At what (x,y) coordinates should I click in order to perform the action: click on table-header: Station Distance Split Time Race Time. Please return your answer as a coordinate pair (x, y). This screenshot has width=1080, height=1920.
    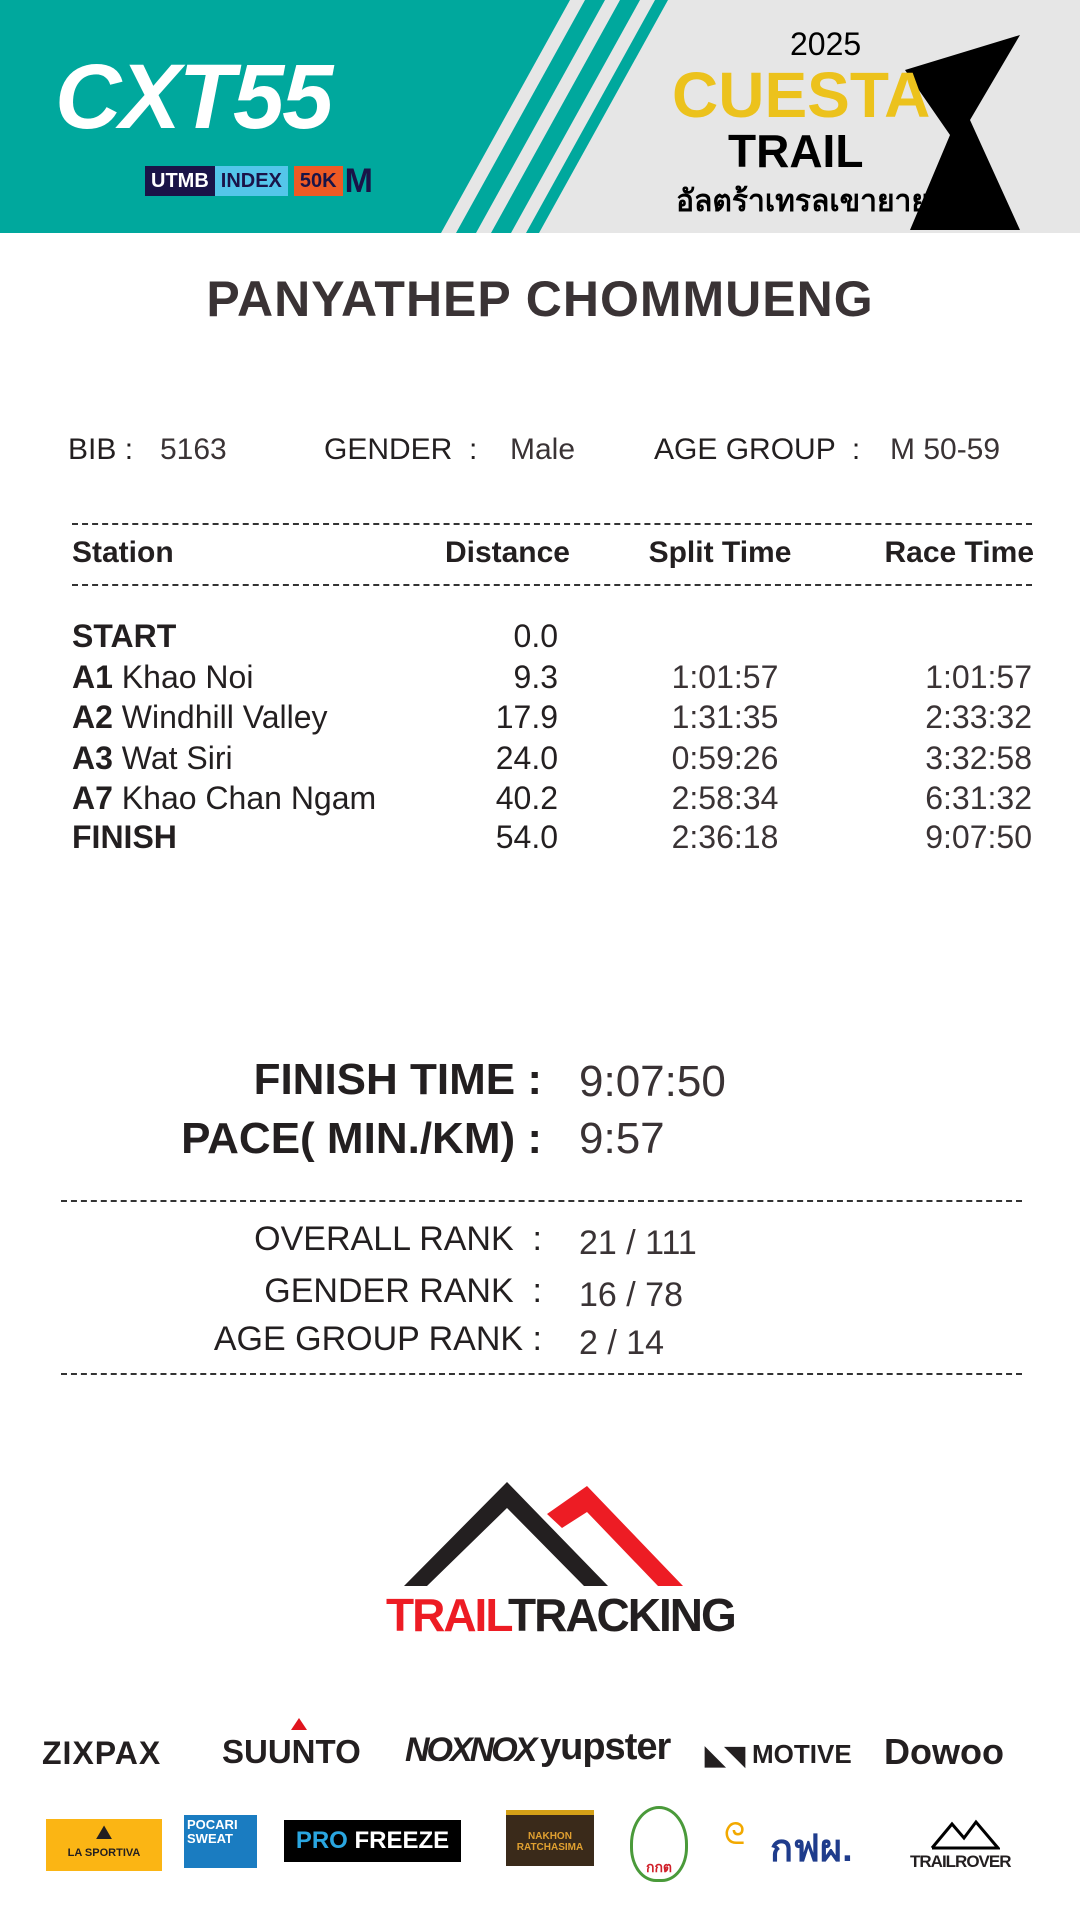
    Looking at the image, I should click on (540, 553).